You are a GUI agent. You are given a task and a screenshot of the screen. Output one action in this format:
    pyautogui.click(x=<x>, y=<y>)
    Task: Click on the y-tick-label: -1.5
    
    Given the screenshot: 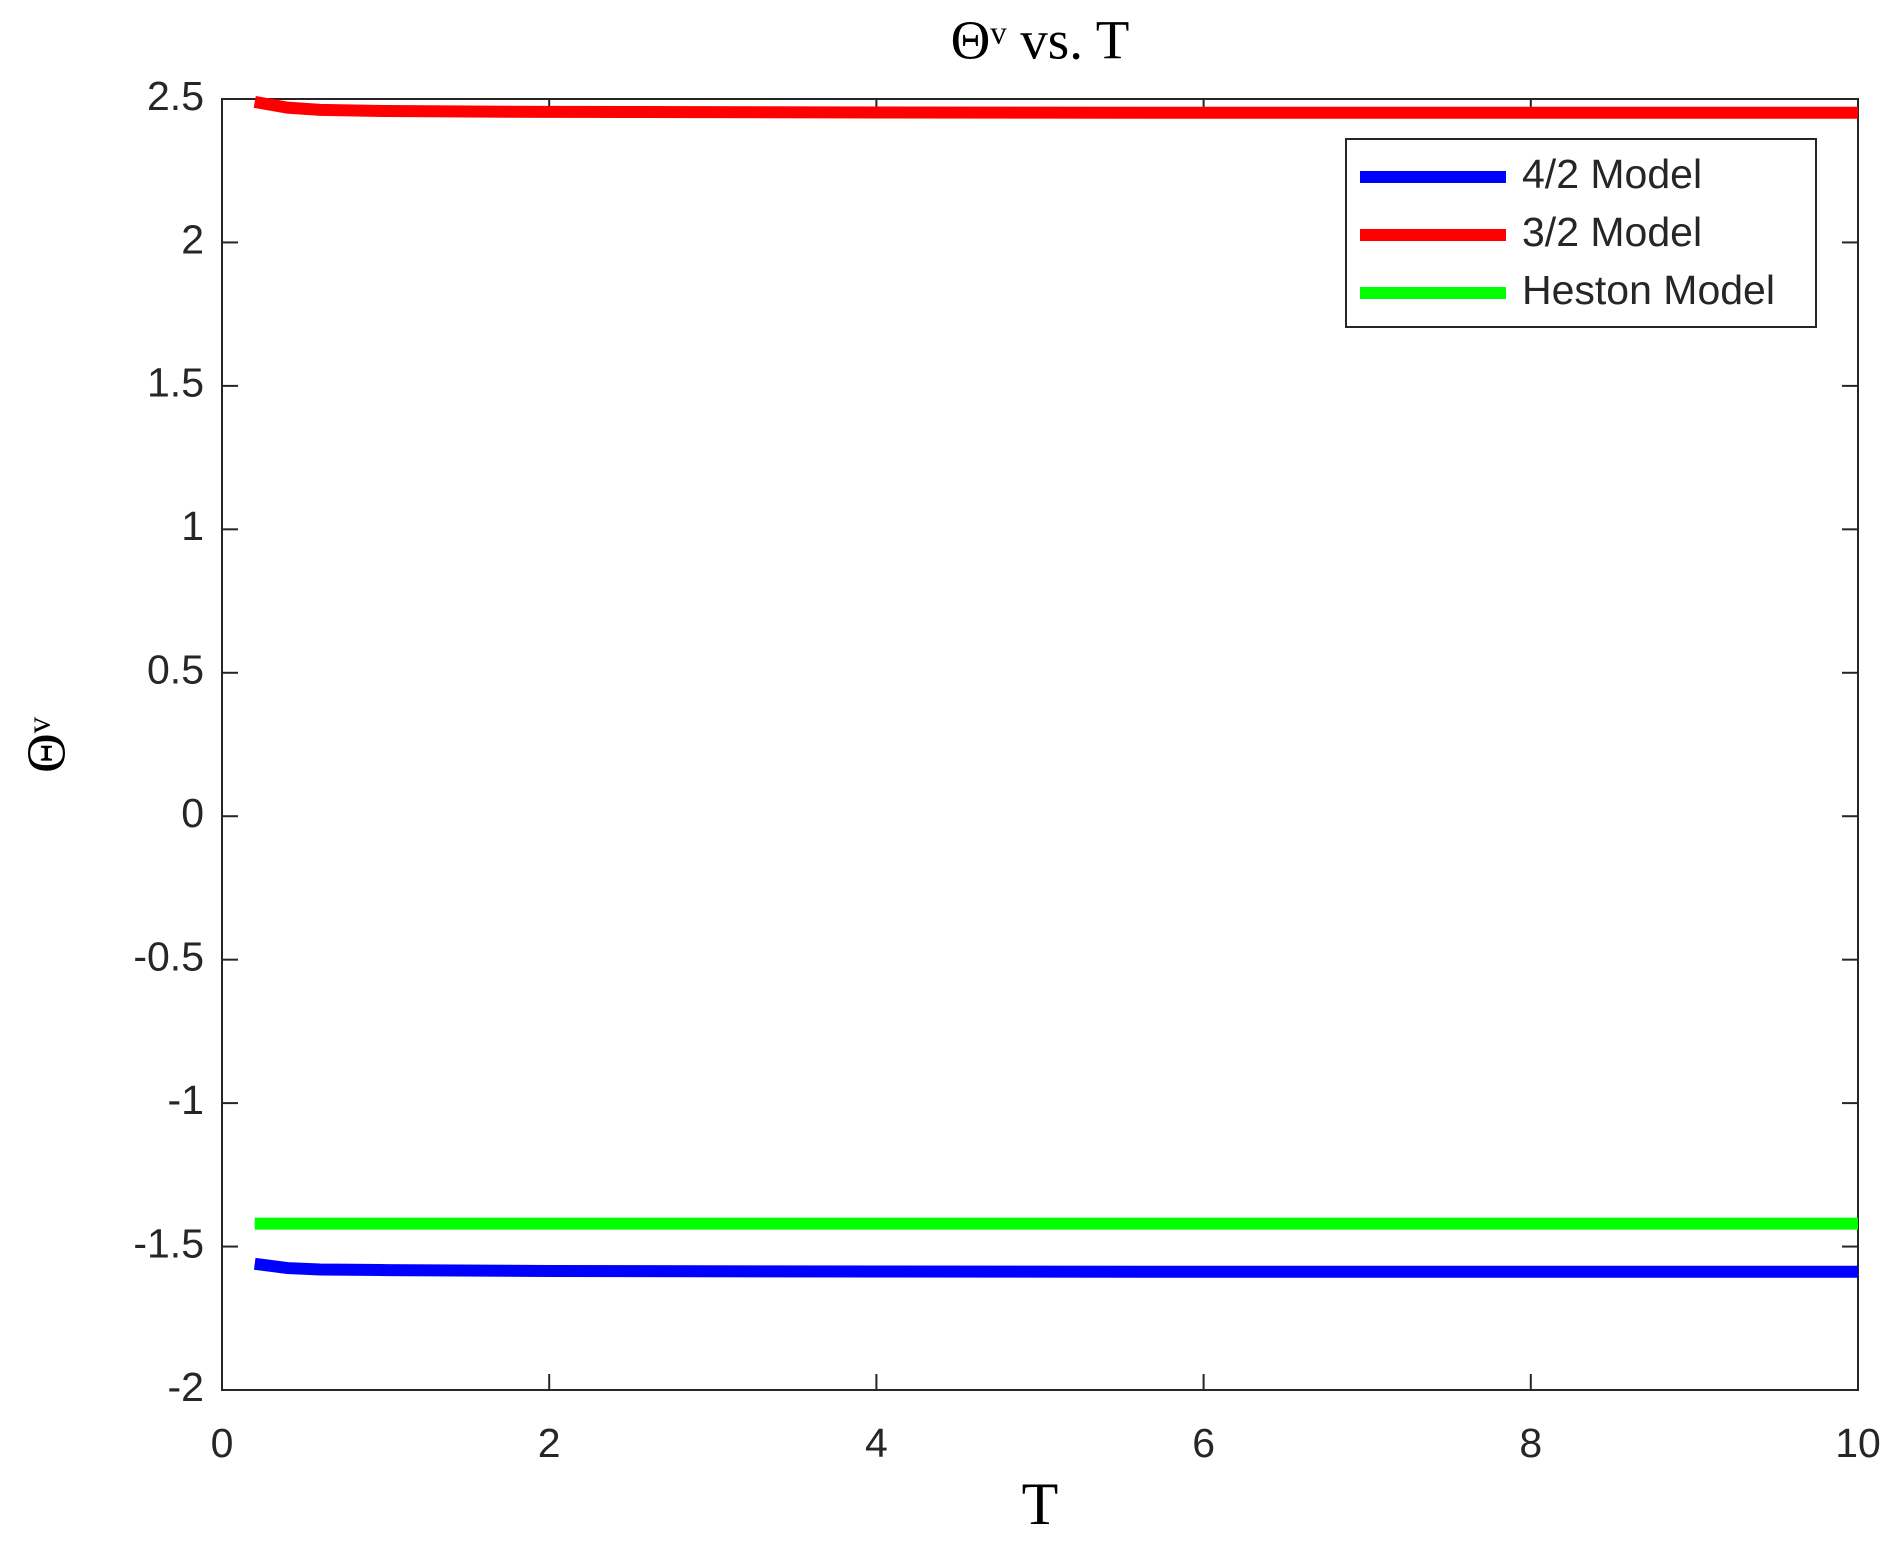 What is the action you would take?
    pyautogui.click(x=168, y=1243)
    